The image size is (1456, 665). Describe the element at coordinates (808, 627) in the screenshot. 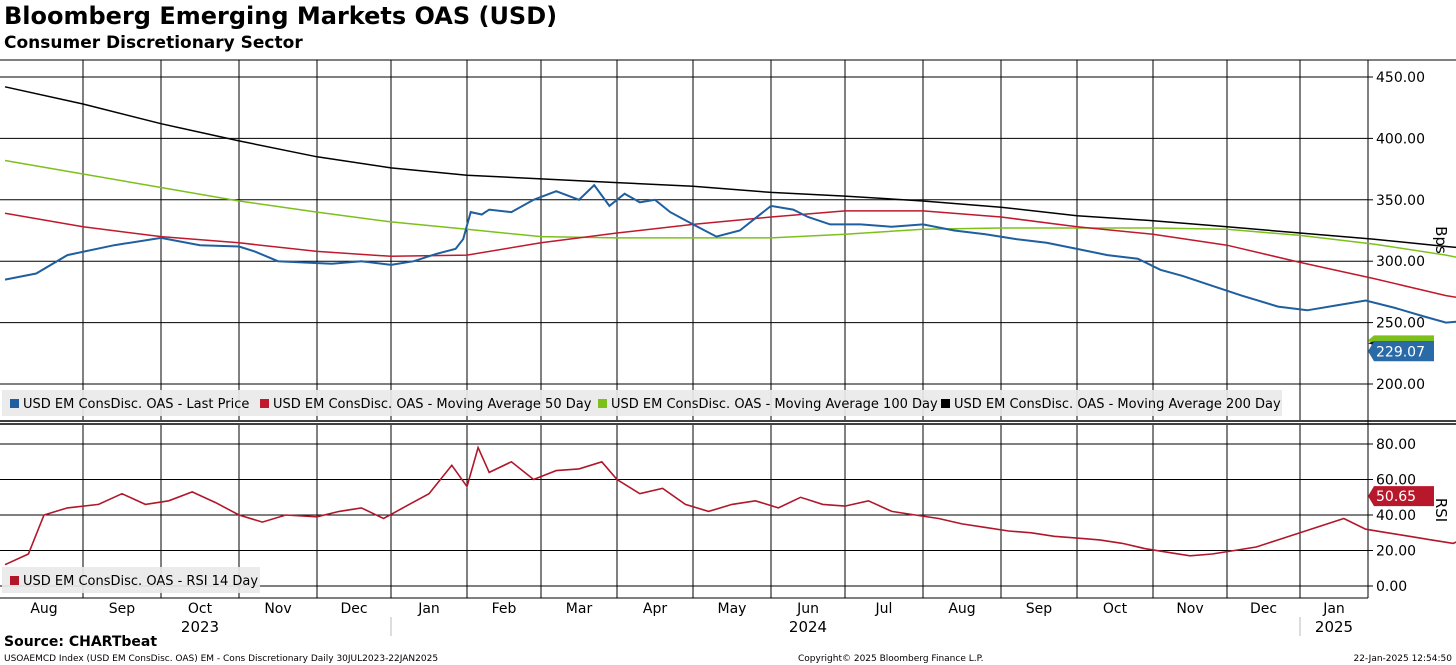

I see `x-year-label: 2024` at that location.